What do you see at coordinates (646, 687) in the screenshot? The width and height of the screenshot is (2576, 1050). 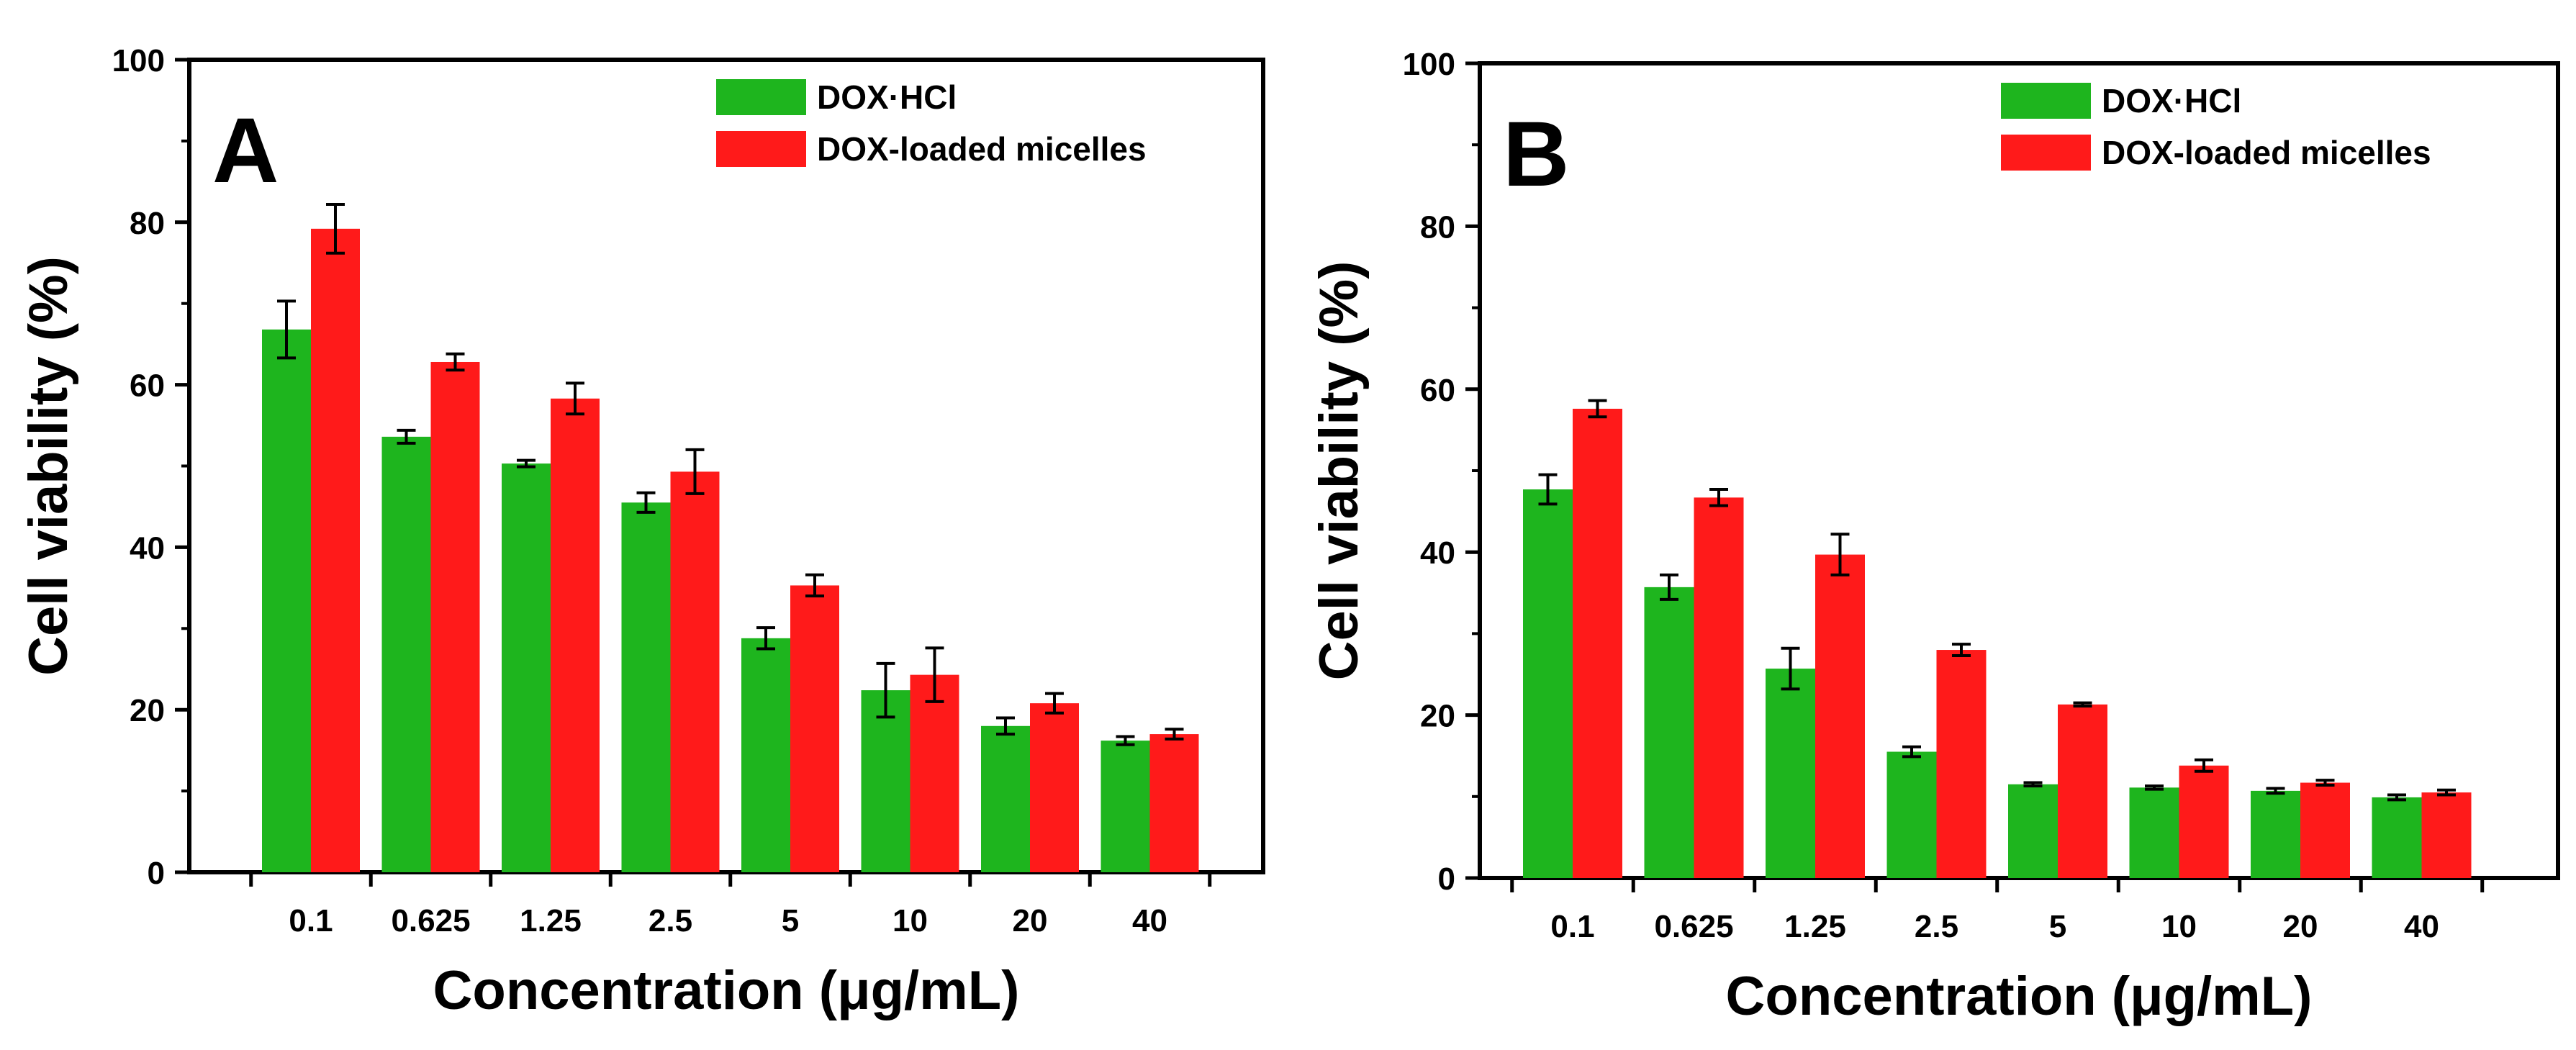 I see `bar-dox-hcl: DOX·HCl @ 2.5: 45.5` at bounding box center [646, 687].